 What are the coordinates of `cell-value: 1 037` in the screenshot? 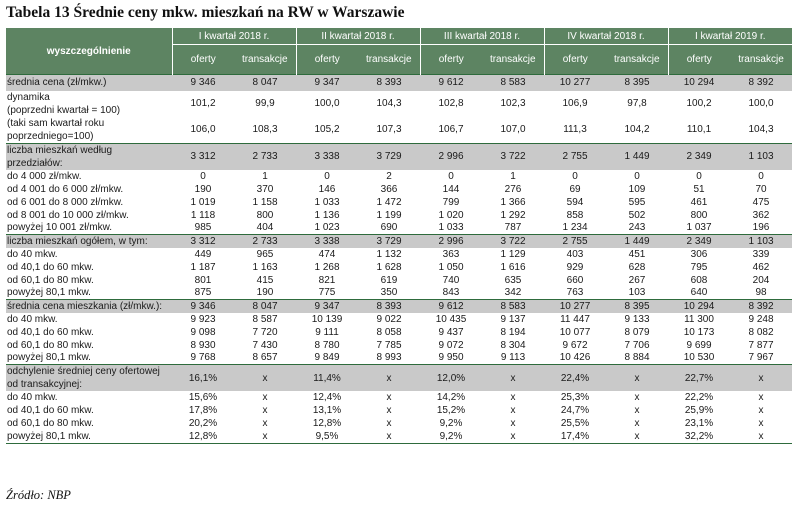 It's located at (699, 228).